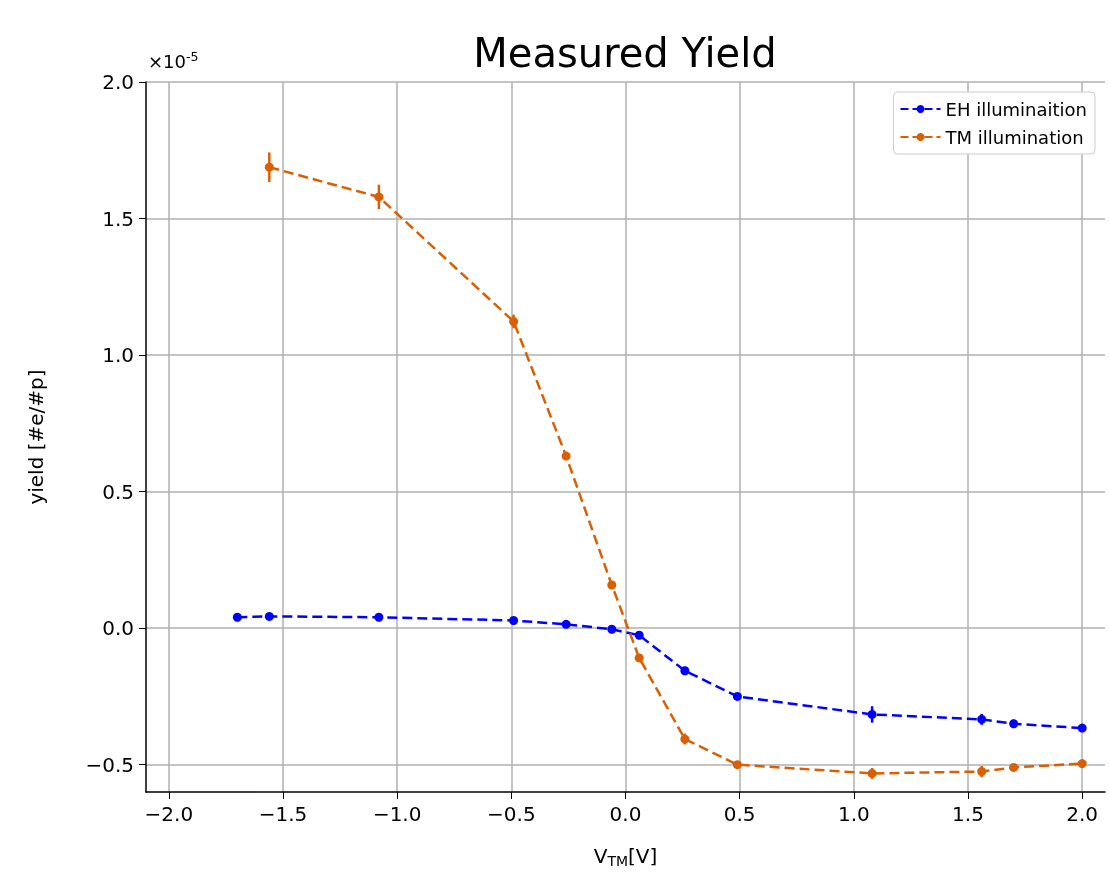 The image size is (1109, 873). Describe the element at coordinates (1016, 109) in the screenshot. I see `legend-label: EH illuminaition` at that location.